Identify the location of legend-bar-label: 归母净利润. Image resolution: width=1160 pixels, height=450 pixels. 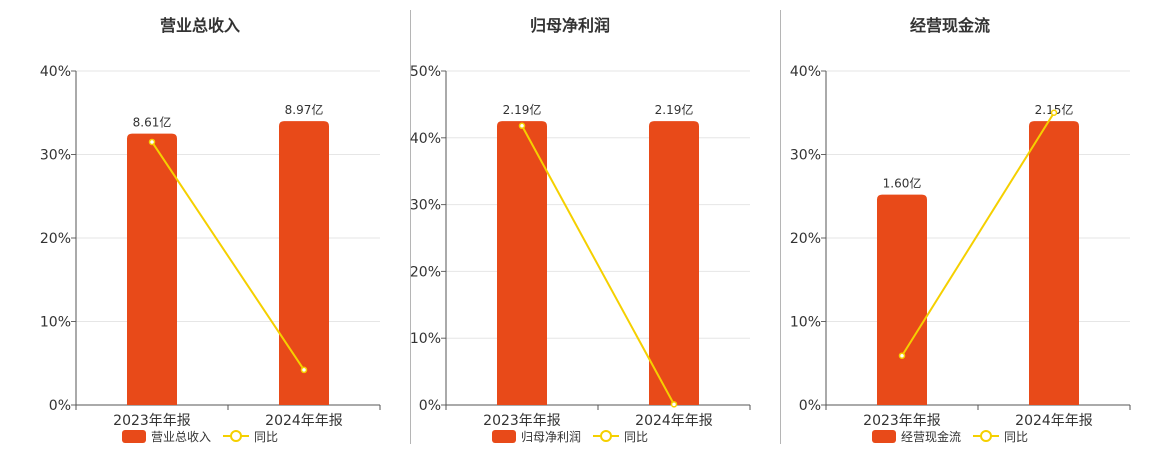
(550, 436).